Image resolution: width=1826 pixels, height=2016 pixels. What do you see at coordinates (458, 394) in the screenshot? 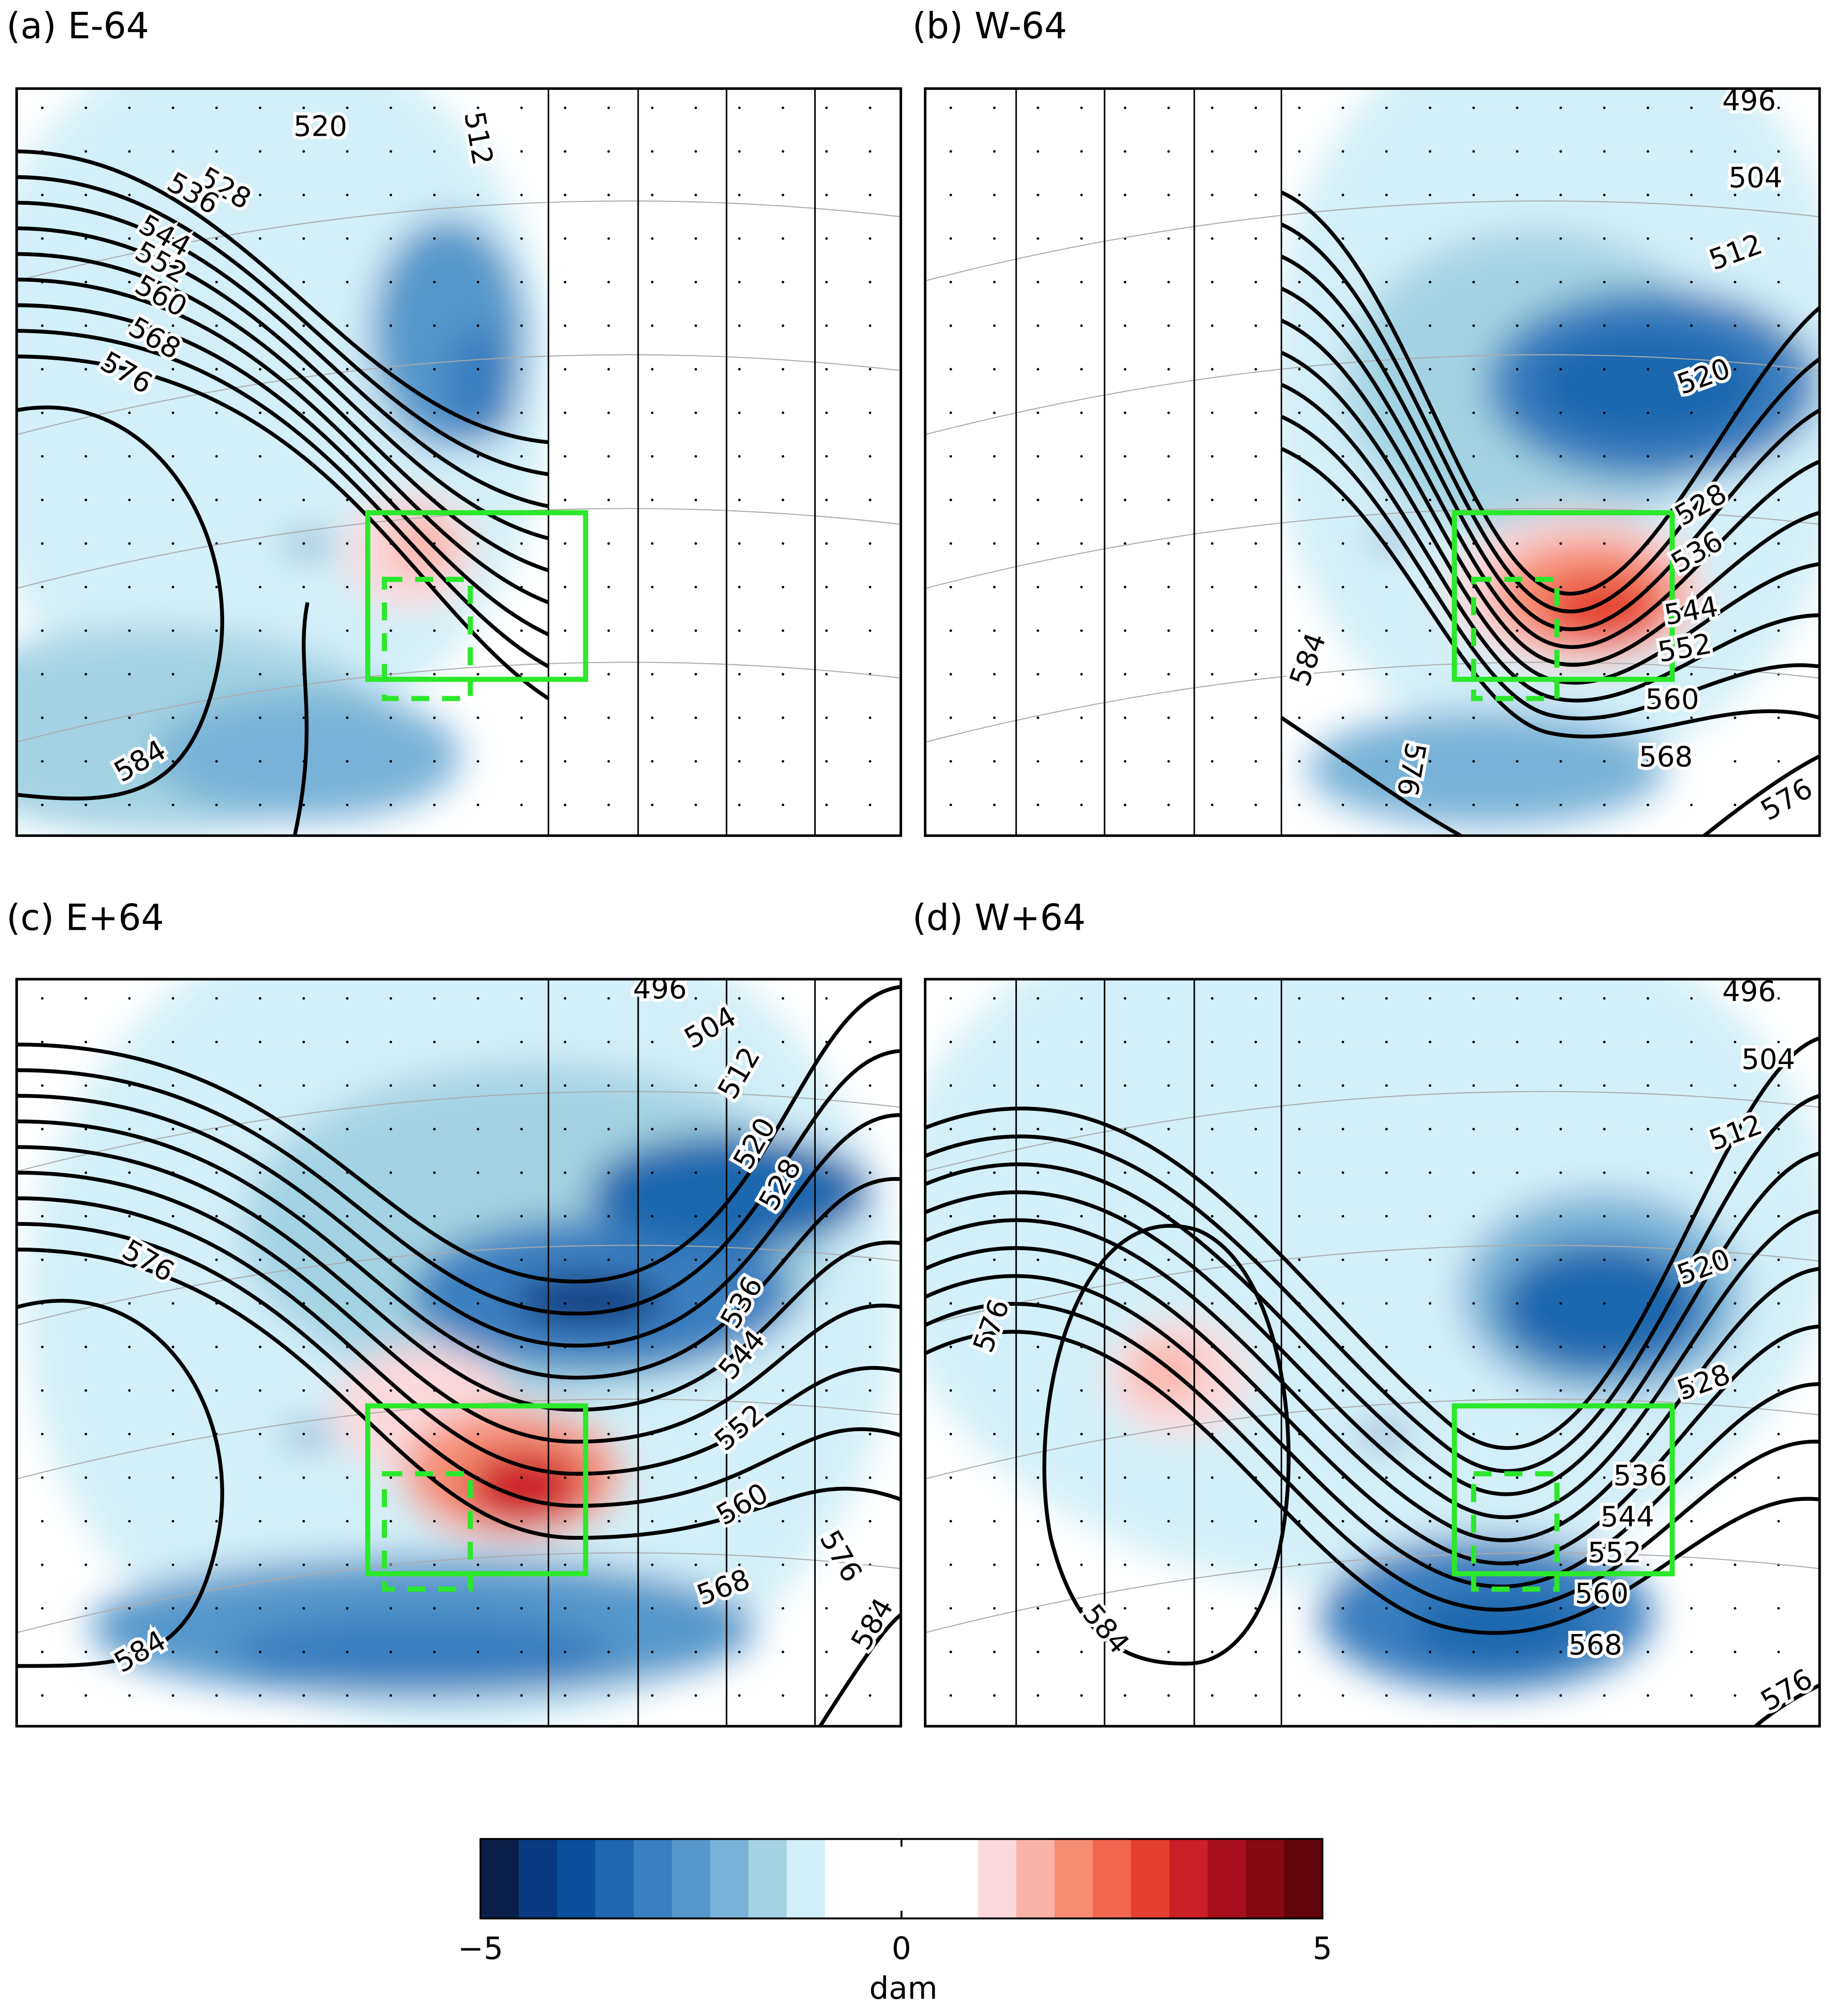
I see `graticule` at bounding box center [458, 394].